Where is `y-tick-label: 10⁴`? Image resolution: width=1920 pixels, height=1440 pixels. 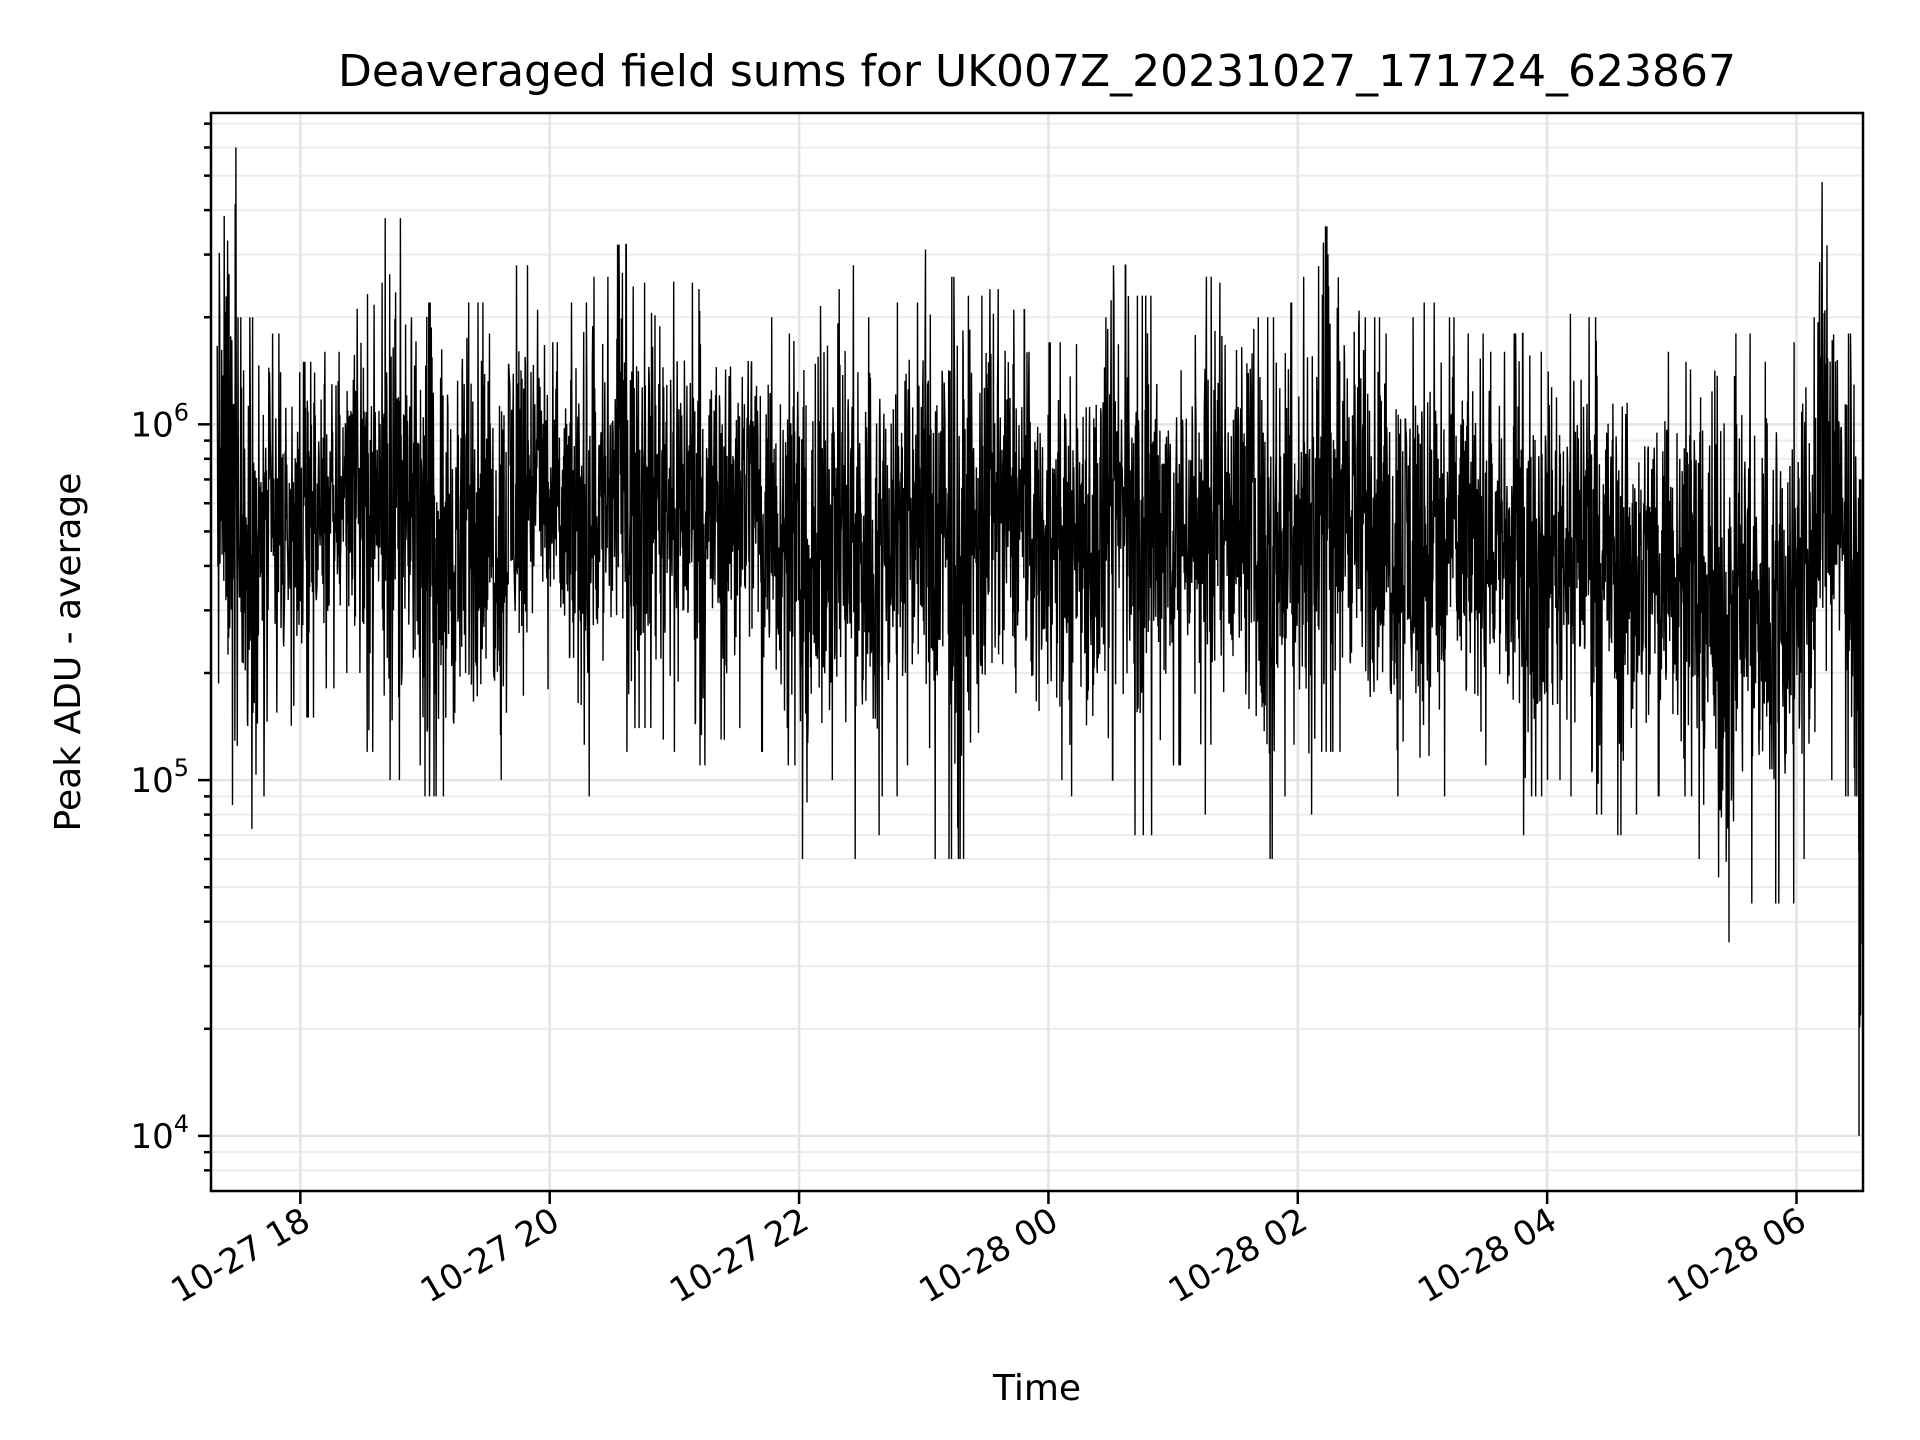
y-tick-label: 10⁴ is located at coordinates (159, 1133).